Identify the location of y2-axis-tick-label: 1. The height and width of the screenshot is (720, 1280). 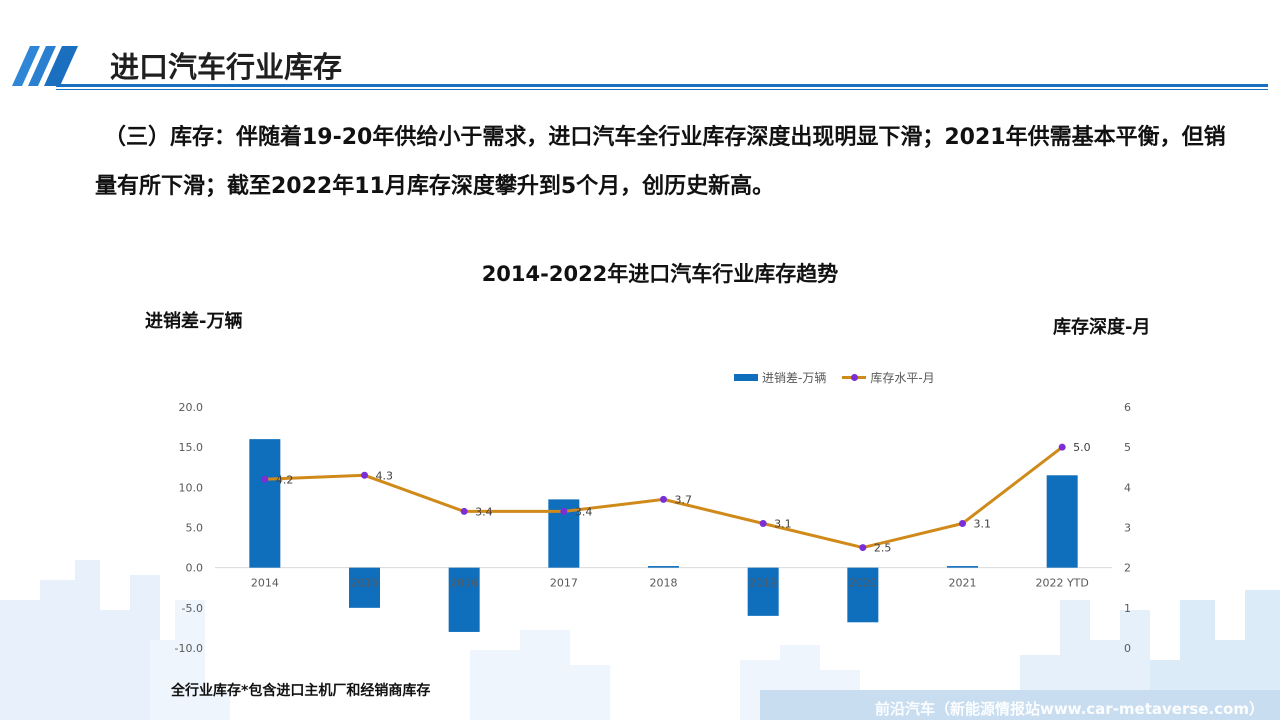
(1127, 608).